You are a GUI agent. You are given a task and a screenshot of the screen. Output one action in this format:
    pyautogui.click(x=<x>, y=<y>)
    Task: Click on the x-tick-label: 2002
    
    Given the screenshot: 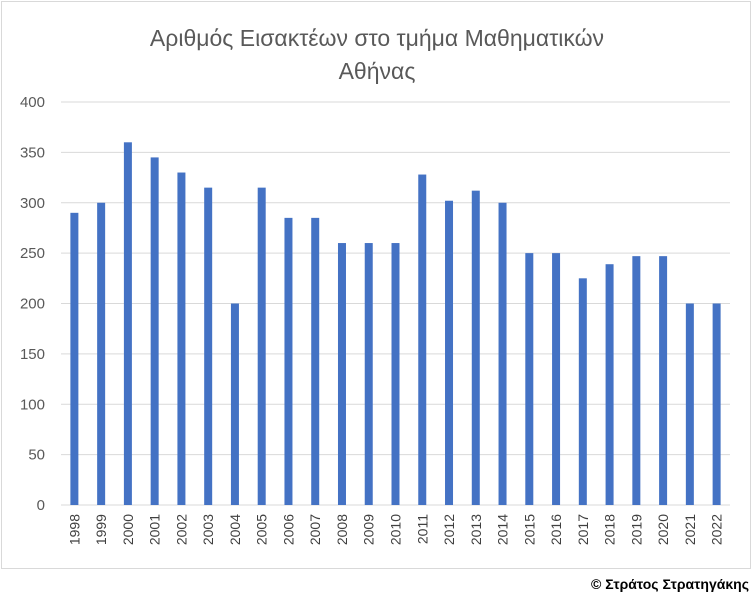 What is the action you would take?
    pyautogui.click(x=181, y=529)
    